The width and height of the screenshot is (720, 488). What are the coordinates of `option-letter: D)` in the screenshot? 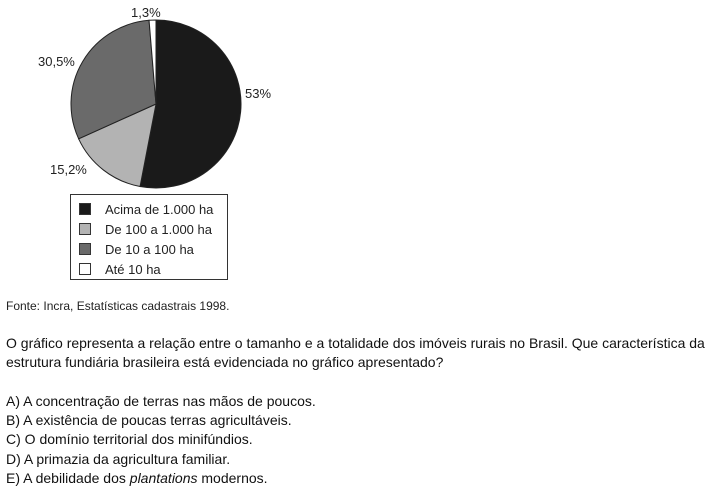 It's located at (13, 458).